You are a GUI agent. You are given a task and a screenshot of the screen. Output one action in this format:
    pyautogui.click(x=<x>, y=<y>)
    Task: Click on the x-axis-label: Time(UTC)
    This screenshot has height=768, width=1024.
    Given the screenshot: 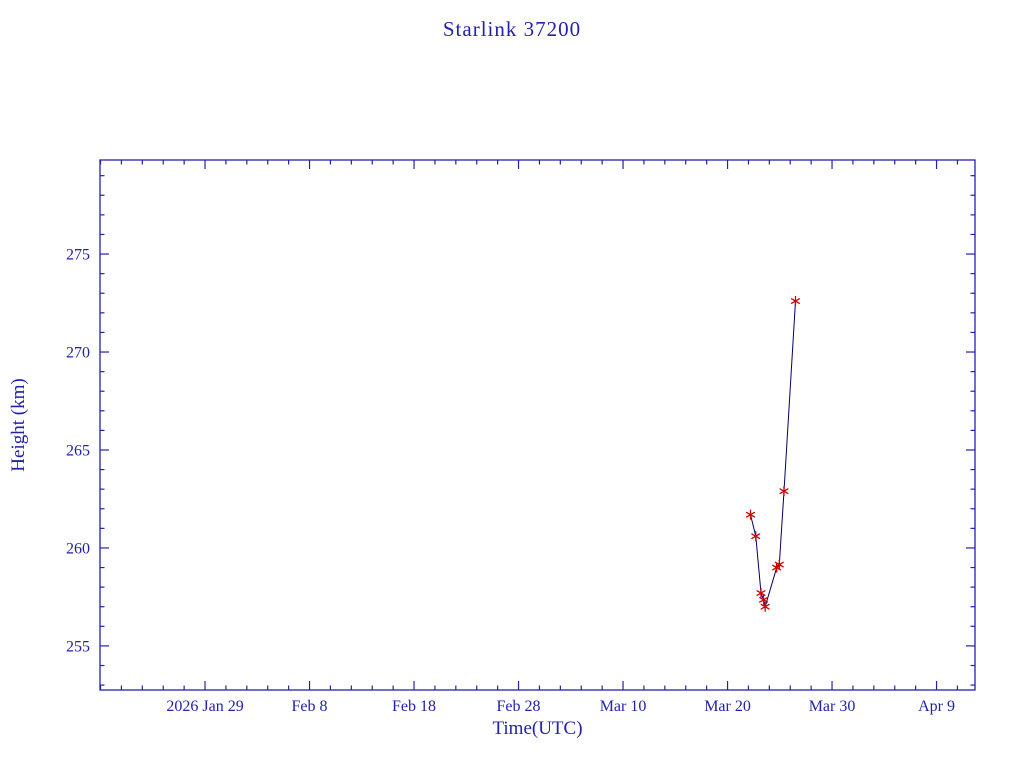 What is the action you would take?
    pyautogui.click(x=537, y=728)
    